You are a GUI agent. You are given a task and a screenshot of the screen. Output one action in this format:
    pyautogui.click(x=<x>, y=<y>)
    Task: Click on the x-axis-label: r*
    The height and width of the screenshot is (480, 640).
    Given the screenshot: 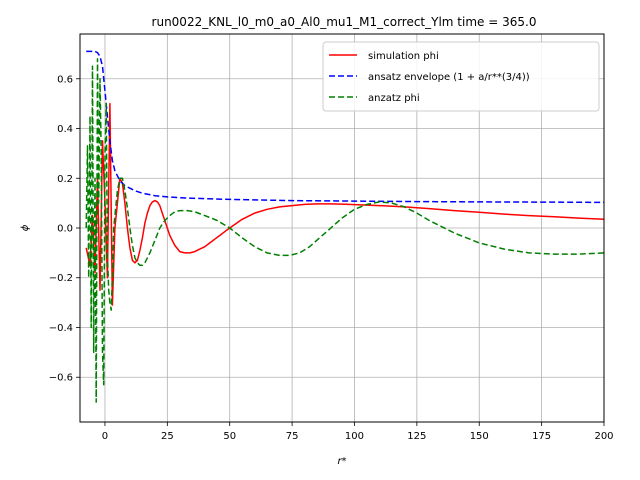 What is the action you would take?
    pyautogui.click(x=341, y=461)
    